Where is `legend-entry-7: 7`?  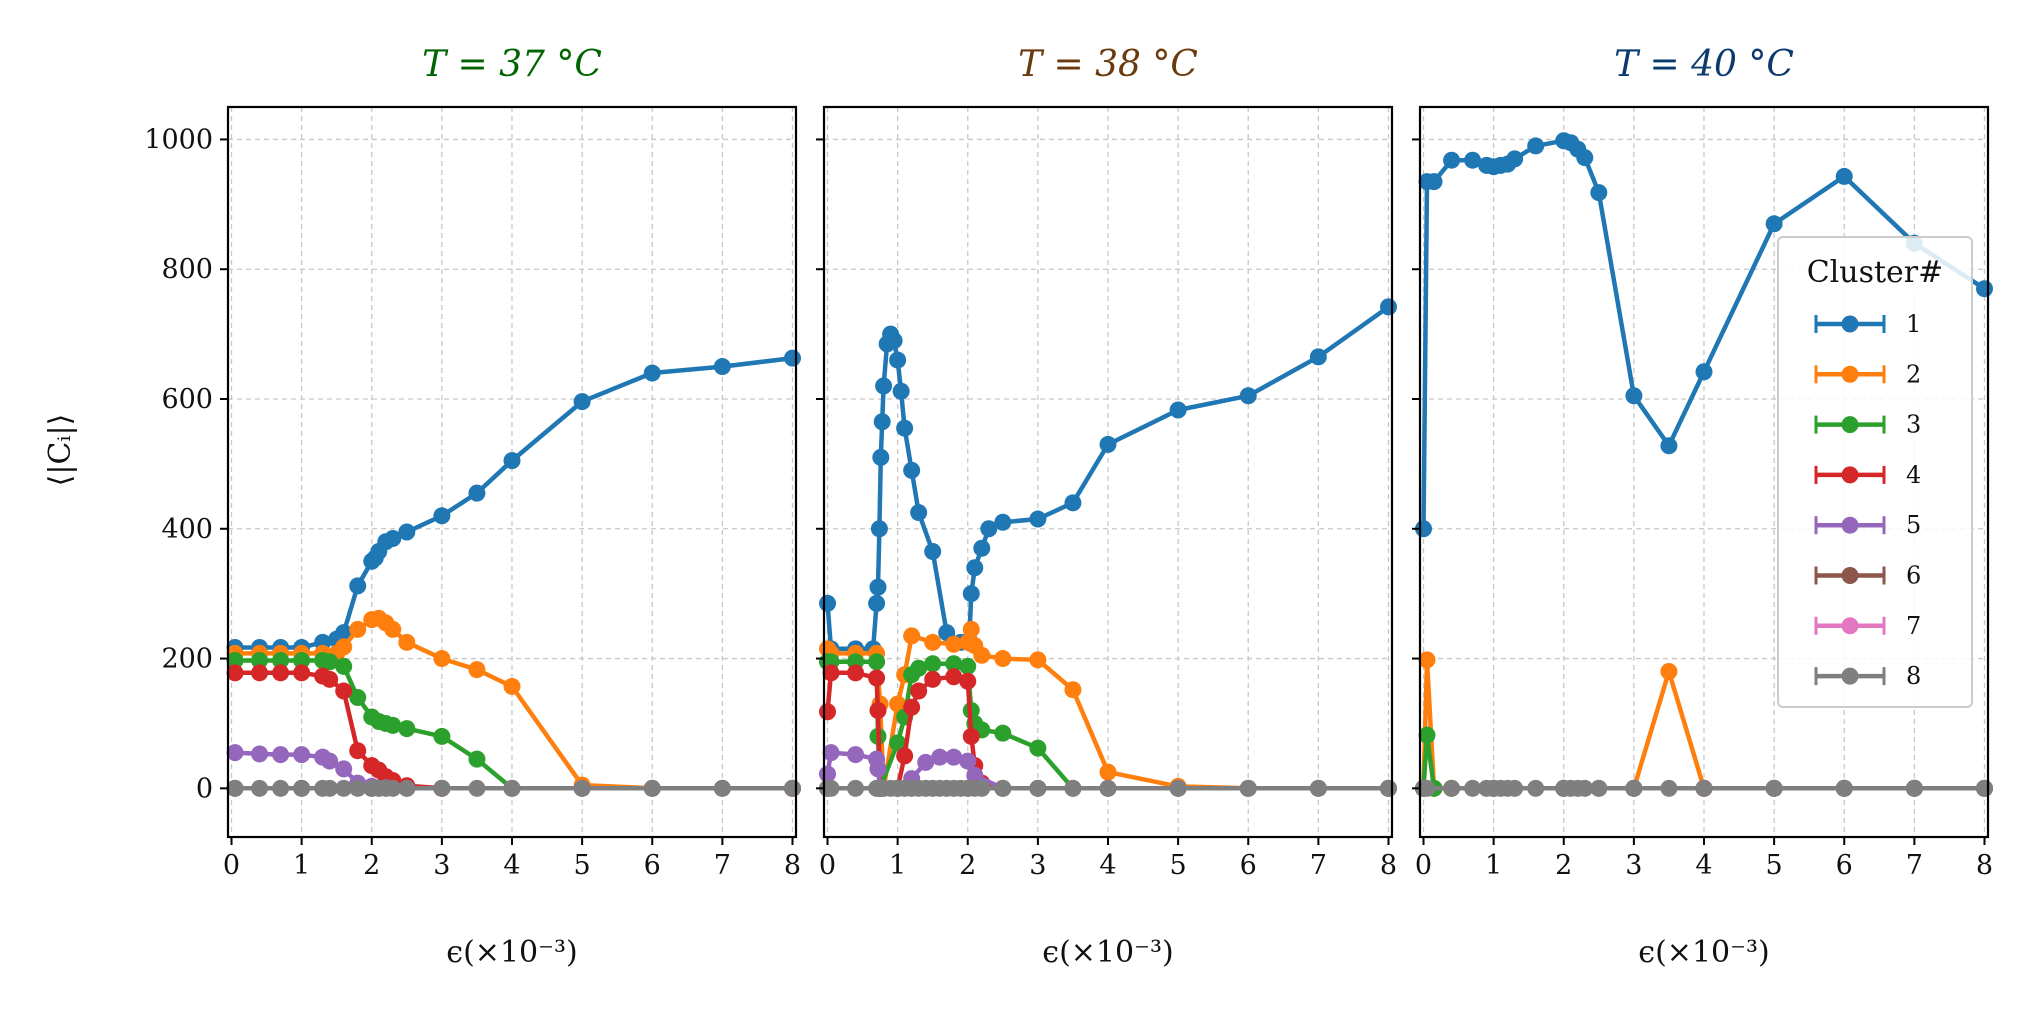 legend-entry-7: 7 is located at coordinates (1867, 626).